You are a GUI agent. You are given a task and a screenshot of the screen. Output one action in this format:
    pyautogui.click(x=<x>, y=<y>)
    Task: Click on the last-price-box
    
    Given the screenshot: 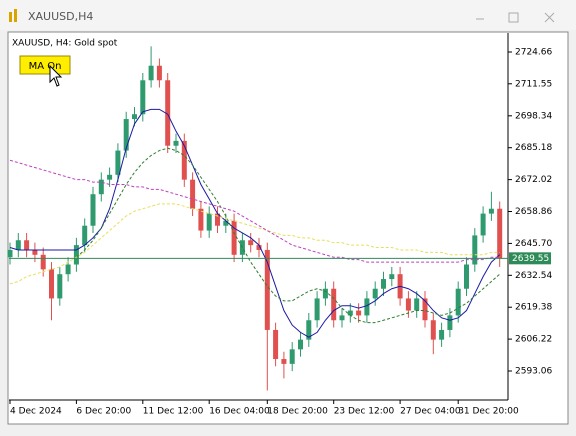 What is the action you would take?
    pyautogui.click(x=530, y=258)
    